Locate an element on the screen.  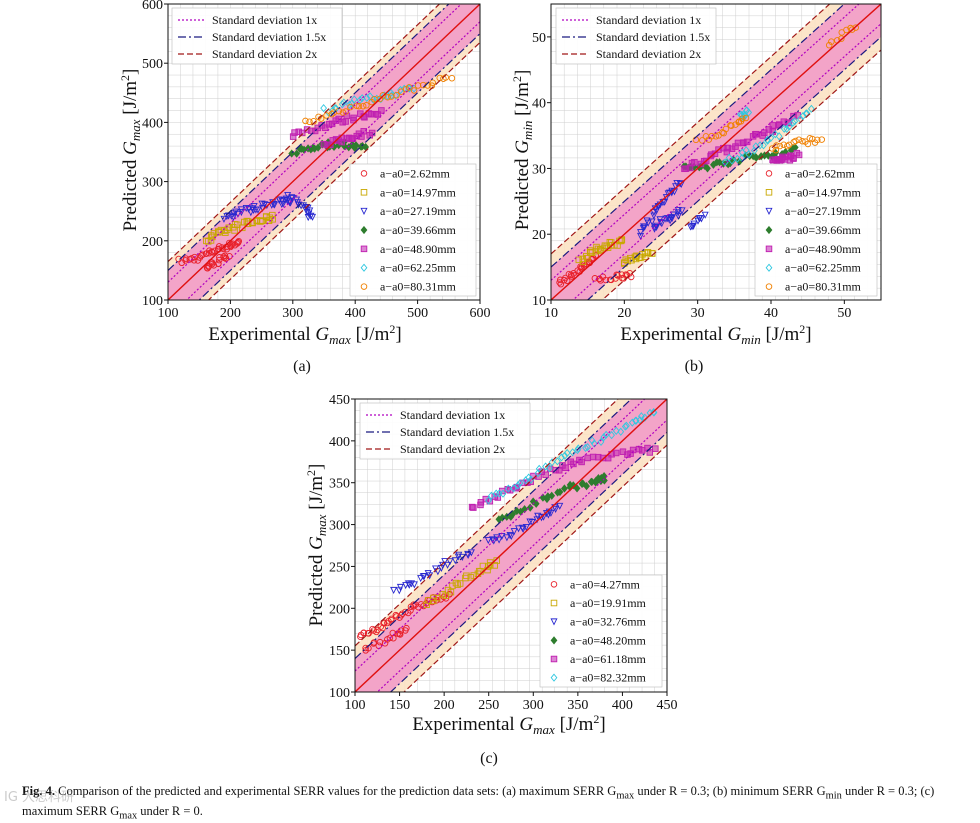
legend-series-label: a−a0=80.31mm is located at coordinates (418, 287).